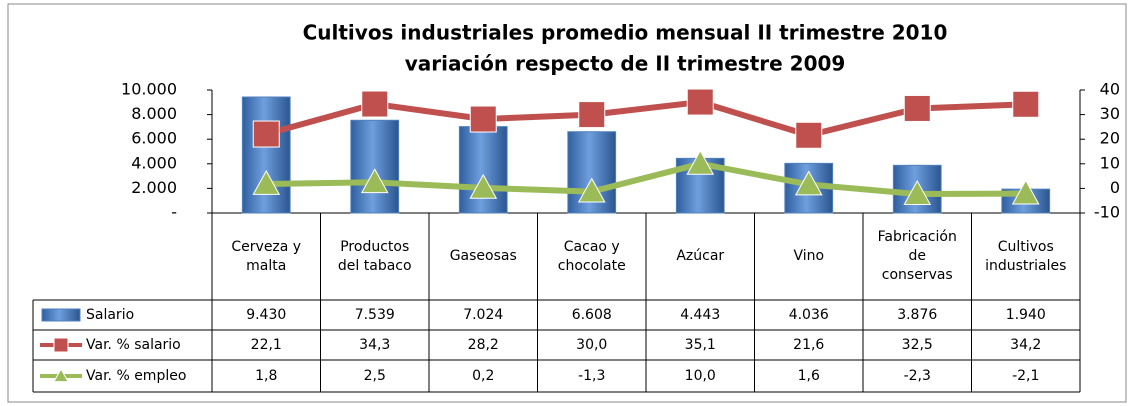 The image size is (1133, 406). What do you see at coordinates (154, 162) in the screenshot?
I see `y-tick-label: 4.000` at bounding box center [154, 162].